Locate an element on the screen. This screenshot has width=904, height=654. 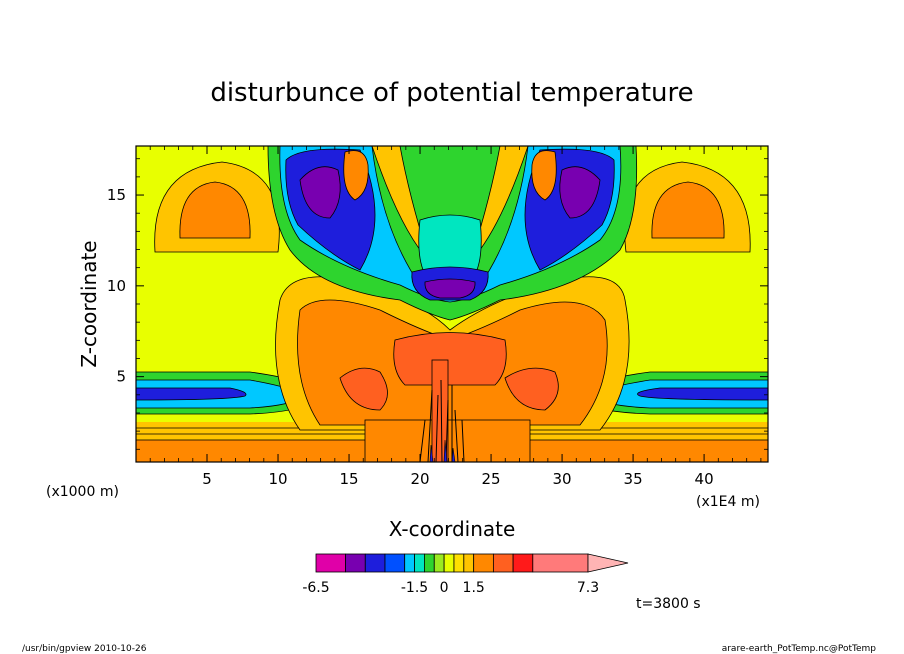
column-blue-spikes is located at coordinates (442, 450).